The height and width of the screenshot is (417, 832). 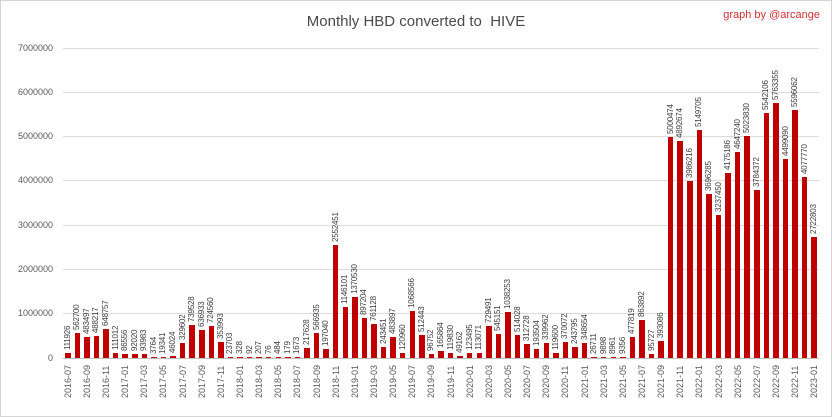 What do you see at coordinates (240, 347) in the screenshot?
I see `bar-value-label: 328` at bounding box center [240, 347].